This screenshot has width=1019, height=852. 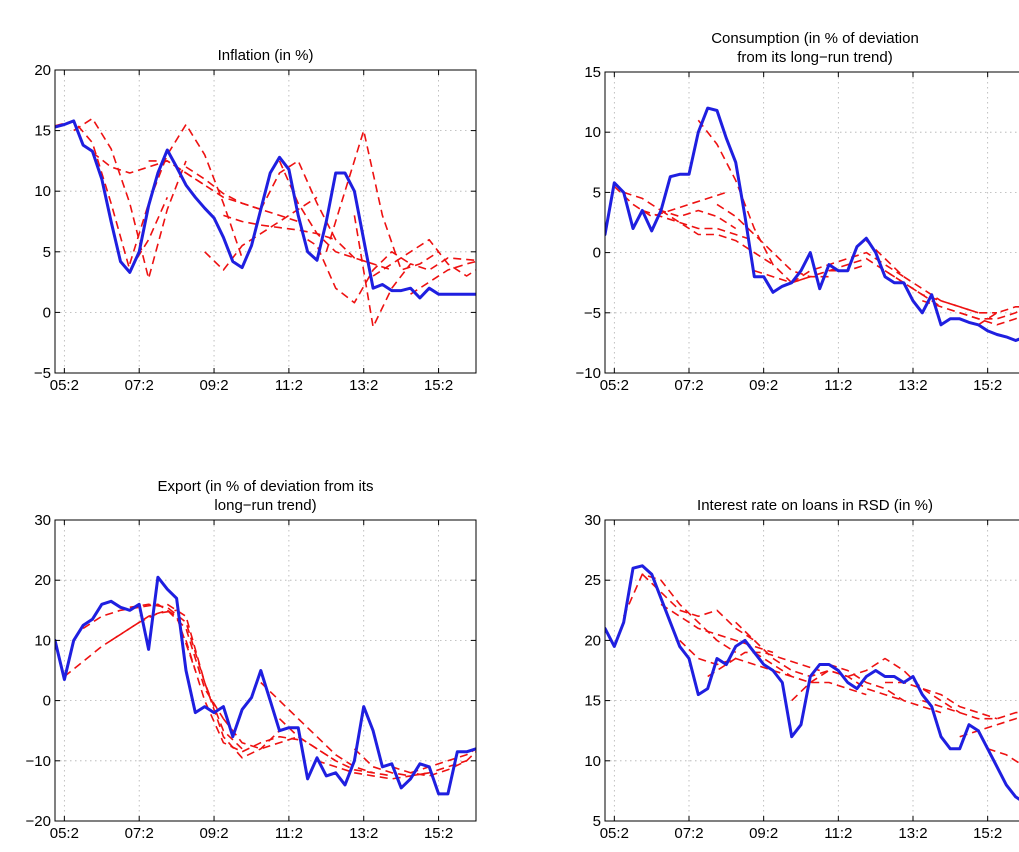 I want to click on y-tick-label: 25, so click(x=592, y=580).